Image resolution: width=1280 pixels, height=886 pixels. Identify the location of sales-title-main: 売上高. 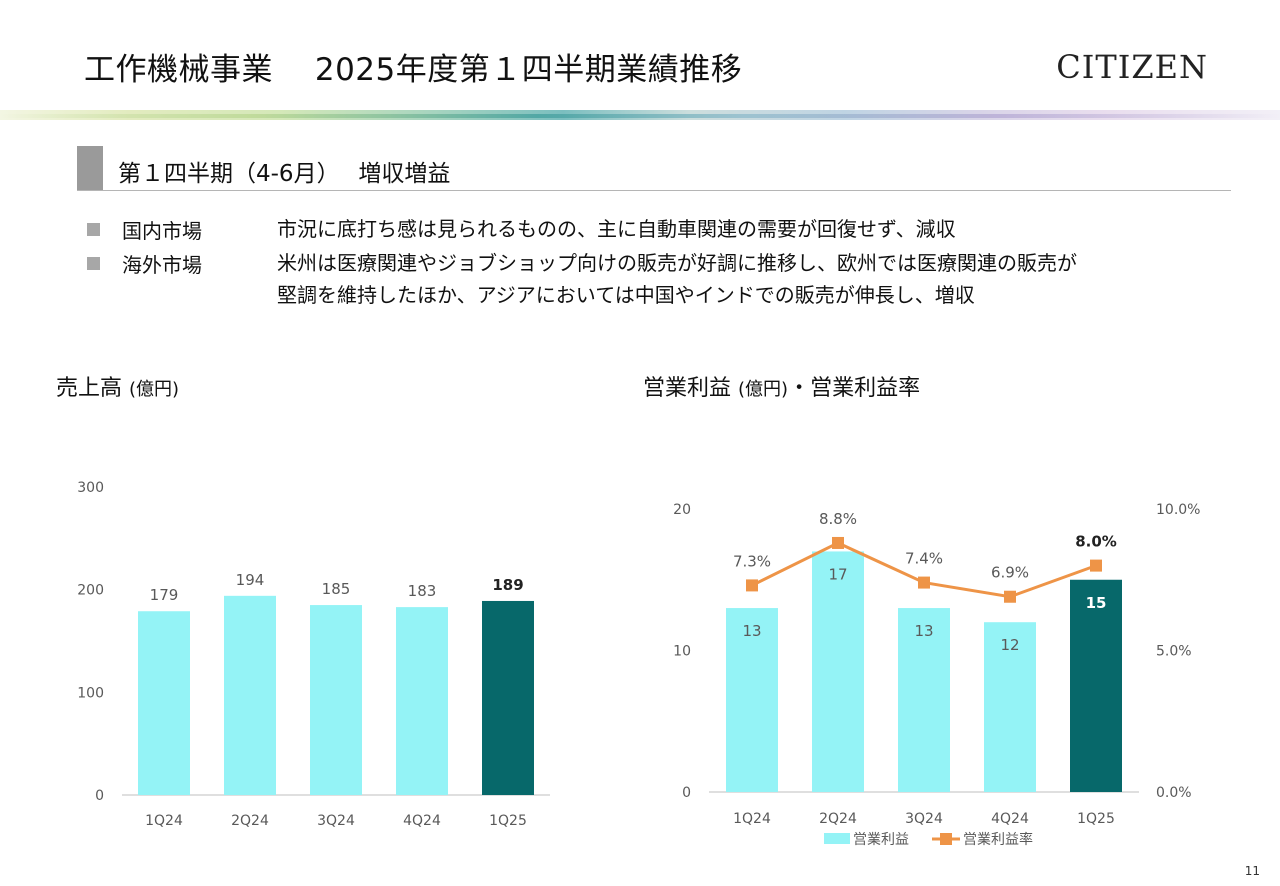
(89, 388).